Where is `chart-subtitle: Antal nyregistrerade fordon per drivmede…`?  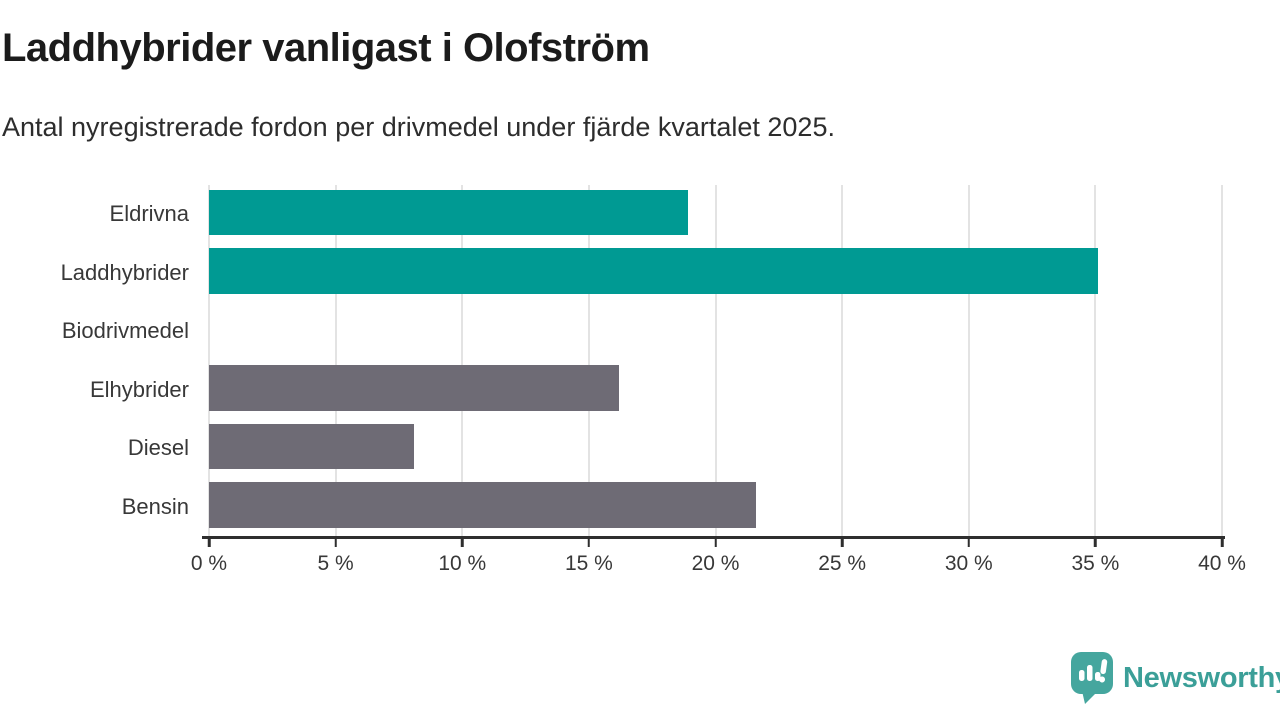 chart-subtitle: Antal nyregistrerade fordon per drivmede… is located at coordinates (418, 127).